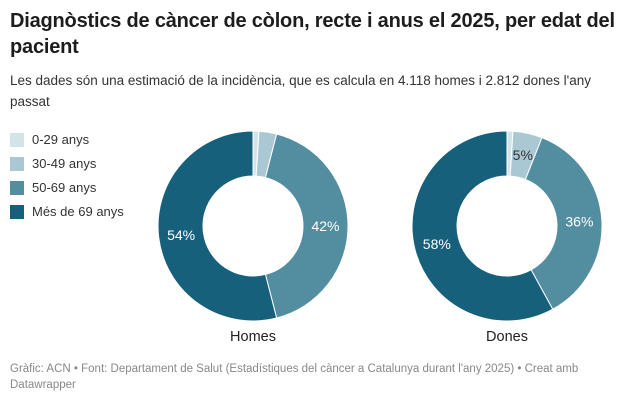 The width and height of the screenshot is (640, 408). I want to click on slice-label: 58%, so click(437, 244).